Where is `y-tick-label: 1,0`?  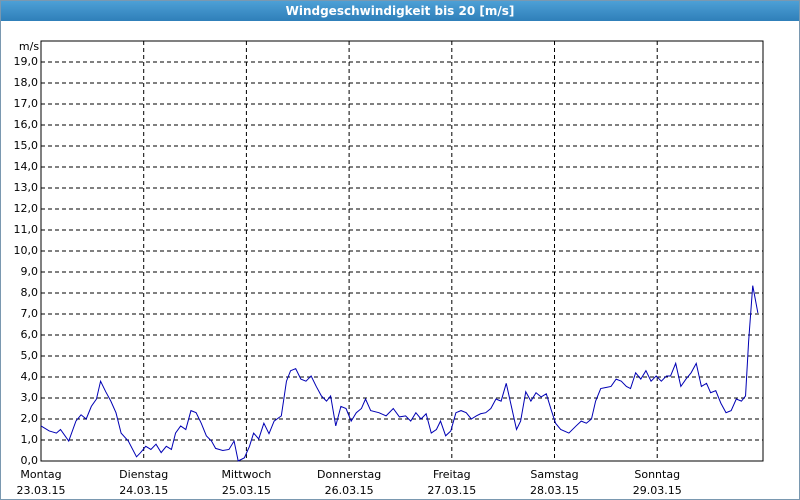 y-tick-label: 1,0 is located at coordinates (30, 439).